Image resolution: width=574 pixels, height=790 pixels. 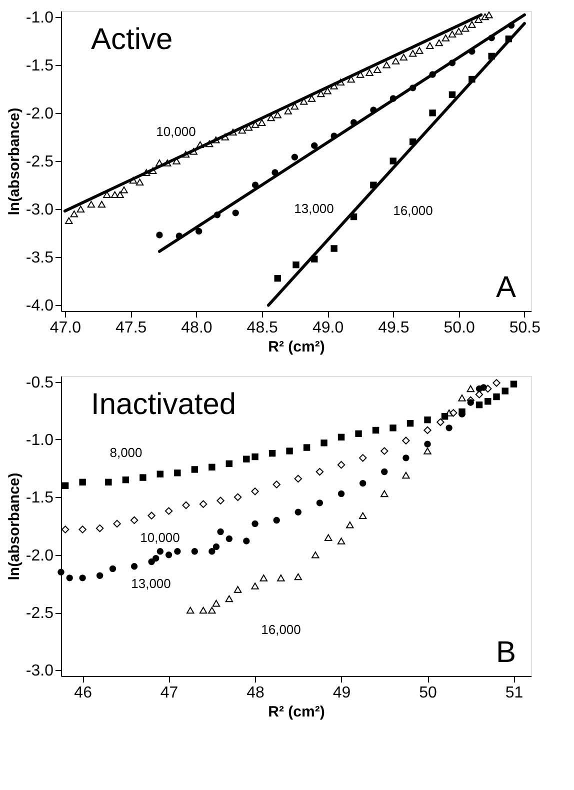 I want to click on x-tick-label: 50, so click(x=428, y=693).